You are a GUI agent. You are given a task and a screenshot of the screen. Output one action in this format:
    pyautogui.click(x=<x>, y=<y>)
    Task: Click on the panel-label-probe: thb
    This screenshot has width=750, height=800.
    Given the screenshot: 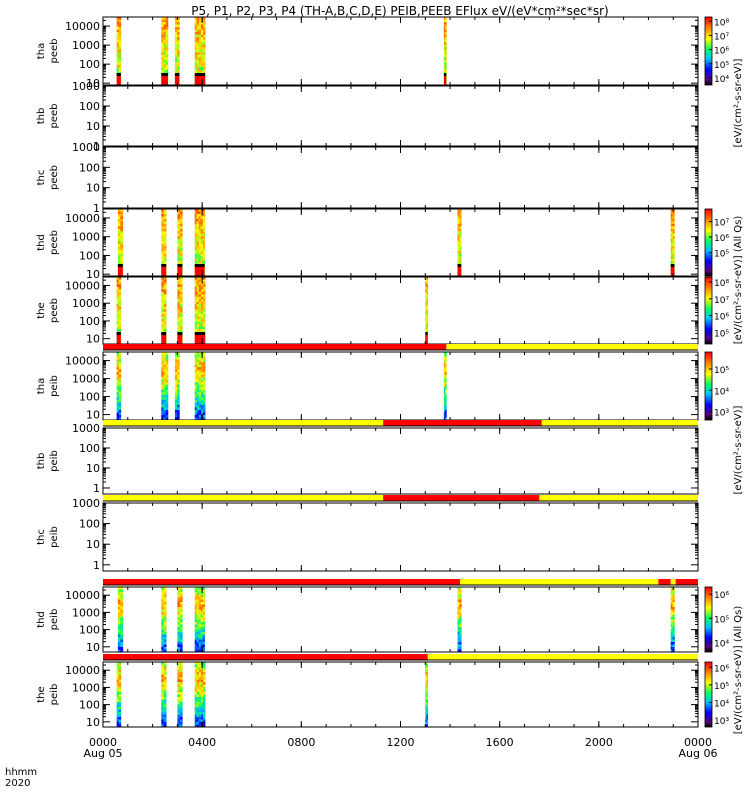 What is the action you would take?
    pyautogui.click(x=41, y=116)
    